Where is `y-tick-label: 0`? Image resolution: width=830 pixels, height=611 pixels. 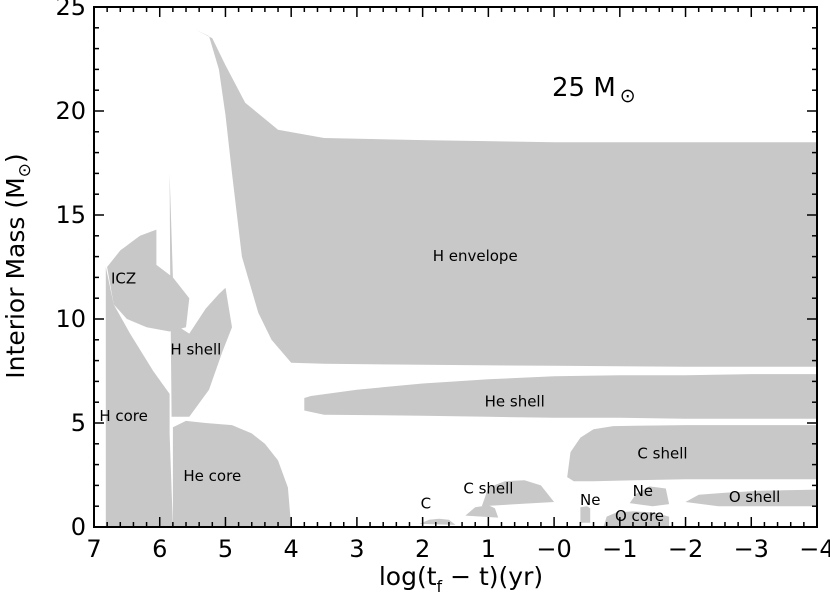
y-tick-label: 0 is located at coordinates (78, 527).